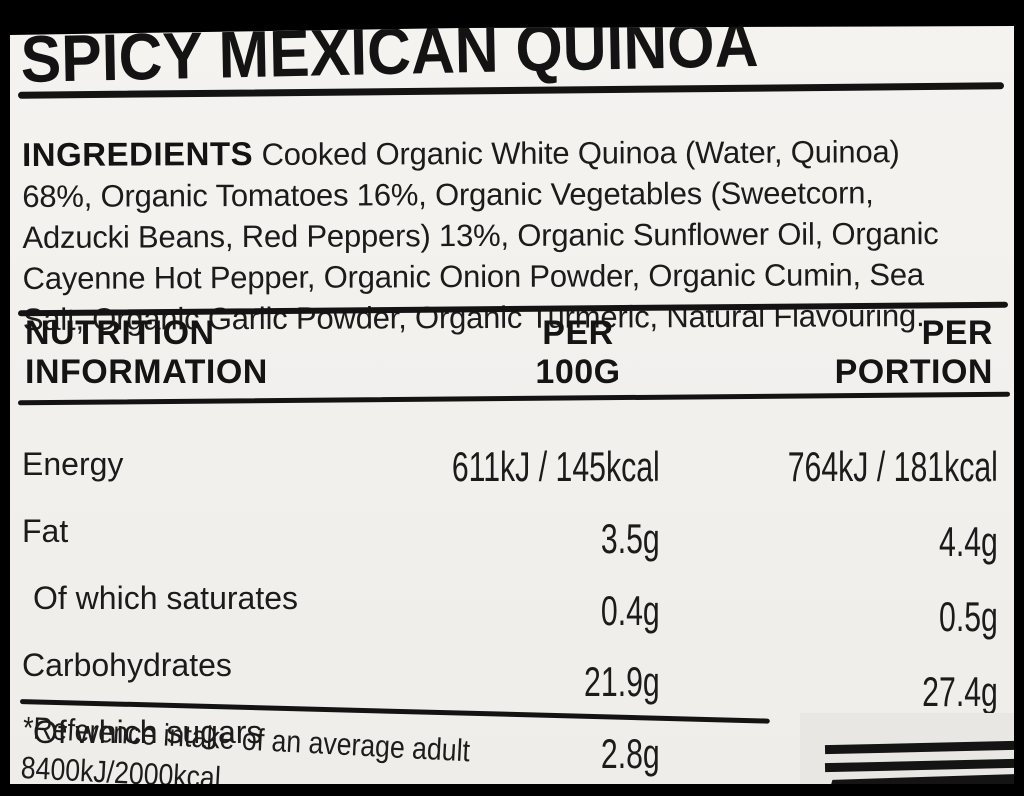  I want to click on nutrient-label-sugars: Of which sugars, so click(148, 731).